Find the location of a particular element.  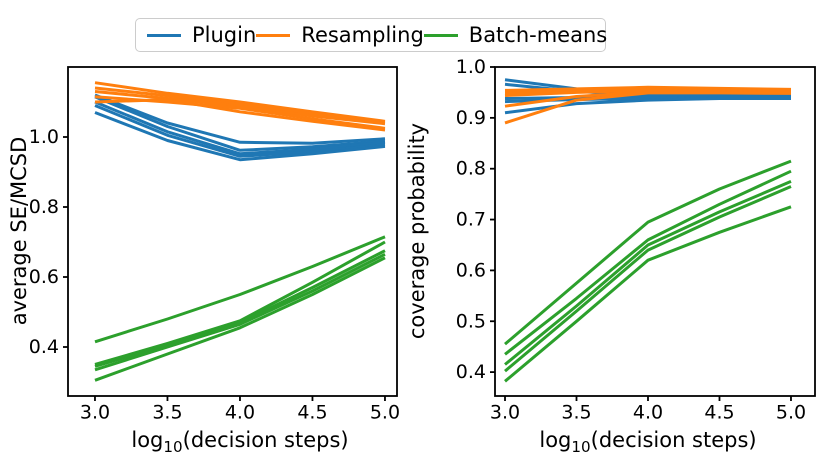

legend-item-batch-means: Batch-means is located at coordinates (515, 34).